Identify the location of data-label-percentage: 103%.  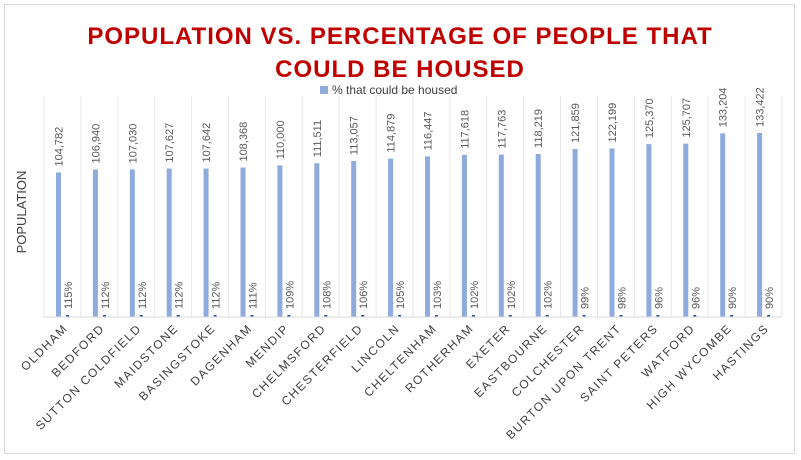
(438, 295).